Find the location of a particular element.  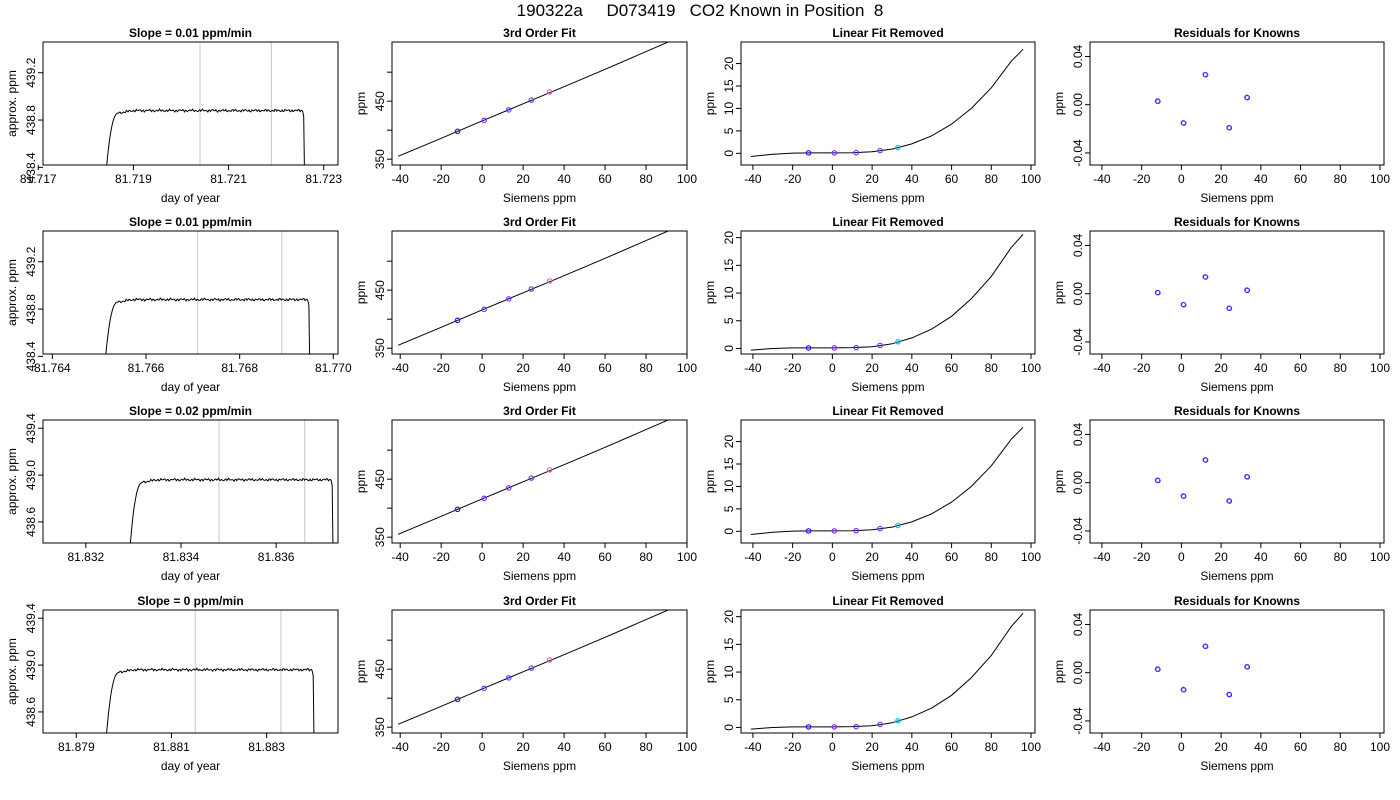

y-tick-label: 0.00 is located at coordinates (1078, 294).